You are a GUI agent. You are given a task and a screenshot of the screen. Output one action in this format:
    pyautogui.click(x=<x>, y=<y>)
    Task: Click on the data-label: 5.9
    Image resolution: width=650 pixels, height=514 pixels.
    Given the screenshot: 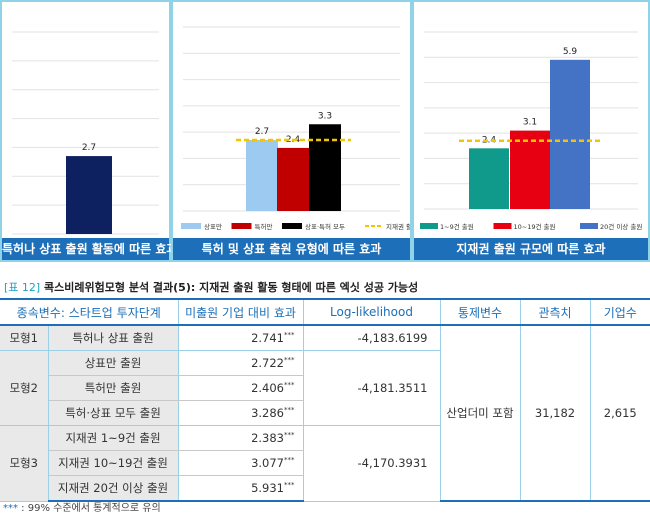 What is the action you would take?
    pyautogui.click(x=570, y=52)
    